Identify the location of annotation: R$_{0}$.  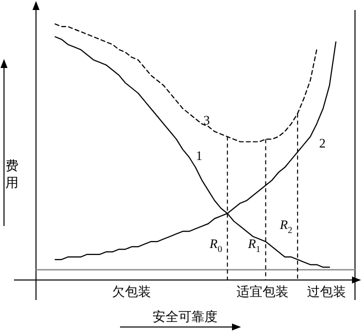
(215, 245).